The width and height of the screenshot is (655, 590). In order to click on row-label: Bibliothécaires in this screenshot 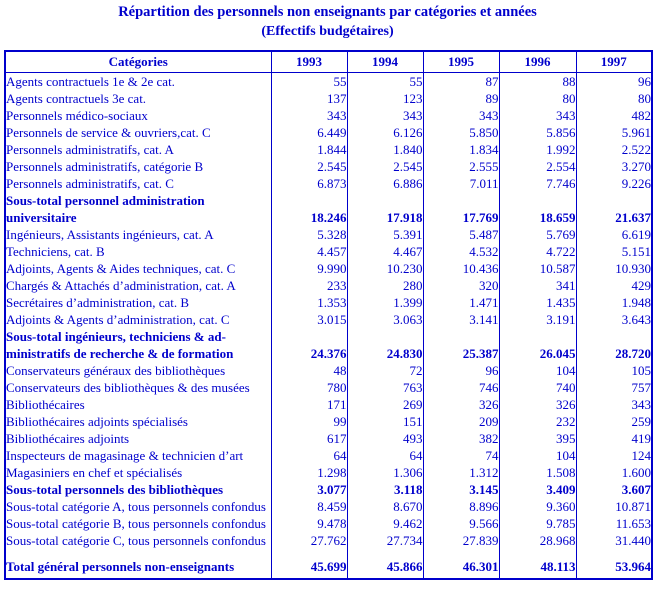, I will do `click(137, 404)`.